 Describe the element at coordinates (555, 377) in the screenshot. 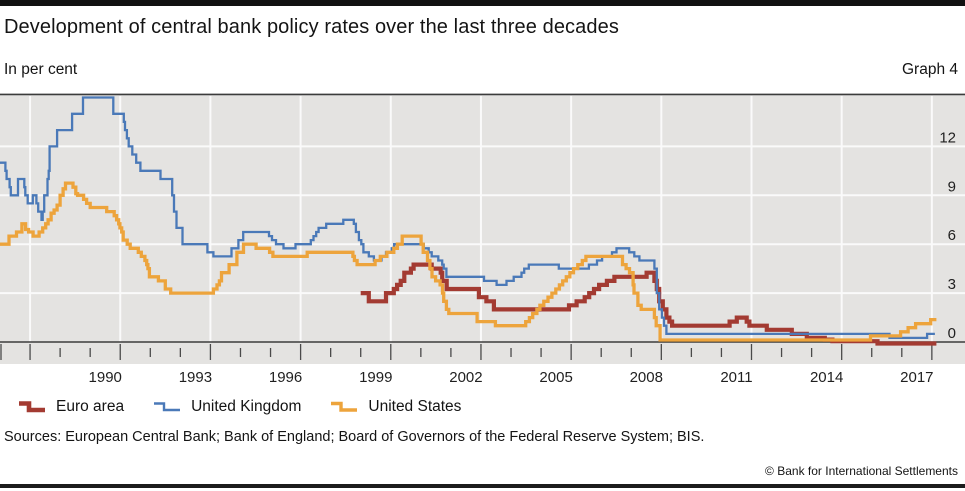

I see `x-axis-year-label: 2005` at that location.